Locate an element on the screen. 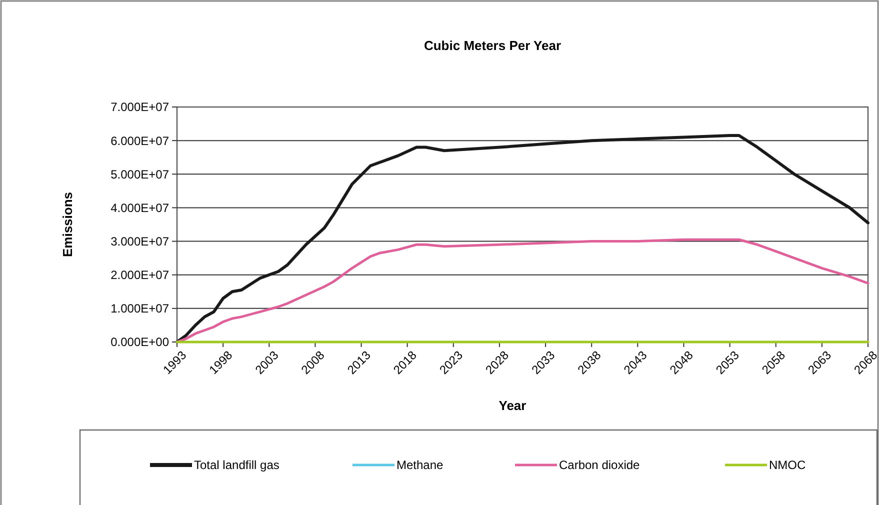 The width and height of the screenshot is (879, 505). legend-label: Methane is located at coordinates (420, 465).